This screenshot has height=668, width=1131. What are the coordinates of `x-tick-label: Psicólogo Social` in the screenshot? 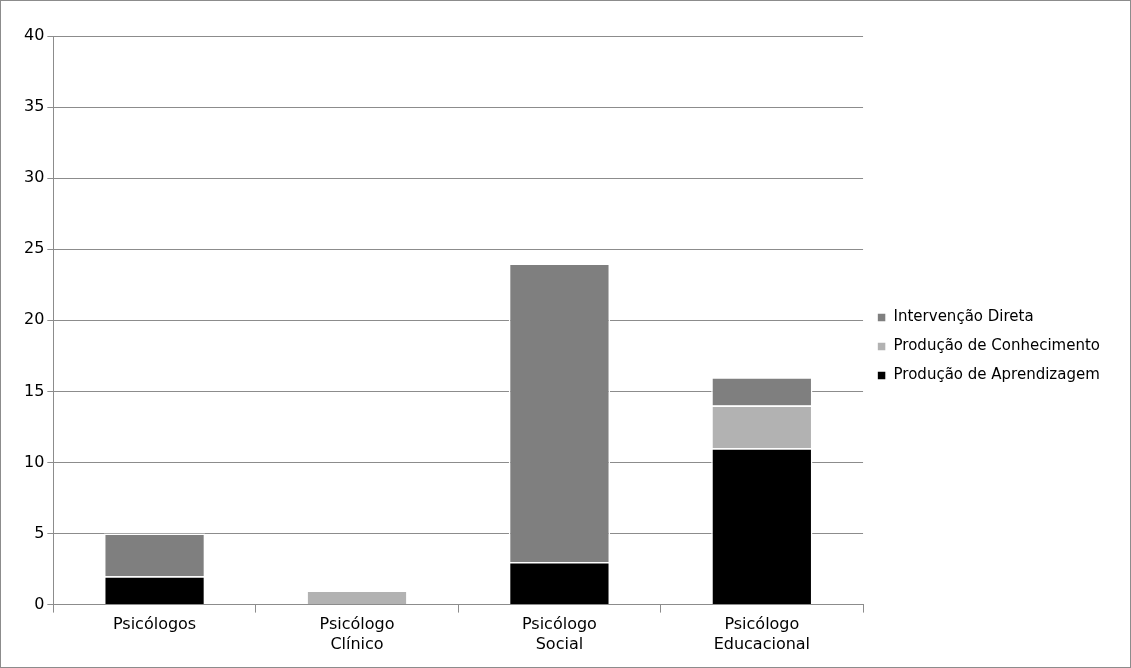 It's located at (559, 633).